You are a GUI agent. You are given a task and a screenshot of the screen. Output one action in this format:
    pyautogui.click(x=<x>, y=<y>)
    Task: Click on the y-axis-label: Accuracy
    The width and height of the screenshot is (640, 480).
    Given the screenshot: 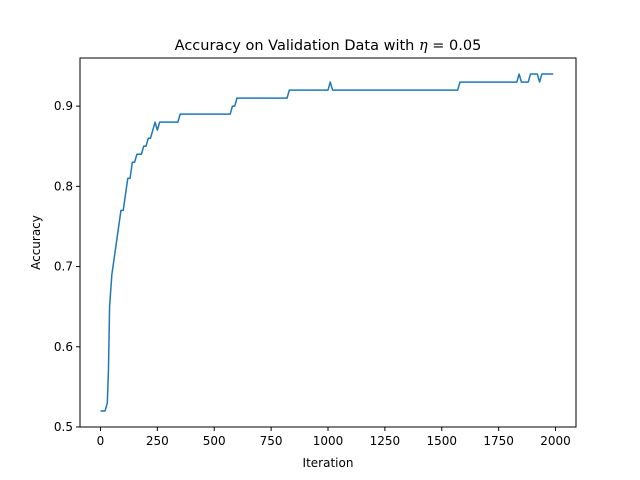 What is the action you would take?
    pyautogui.click(x=36, y=242)
    